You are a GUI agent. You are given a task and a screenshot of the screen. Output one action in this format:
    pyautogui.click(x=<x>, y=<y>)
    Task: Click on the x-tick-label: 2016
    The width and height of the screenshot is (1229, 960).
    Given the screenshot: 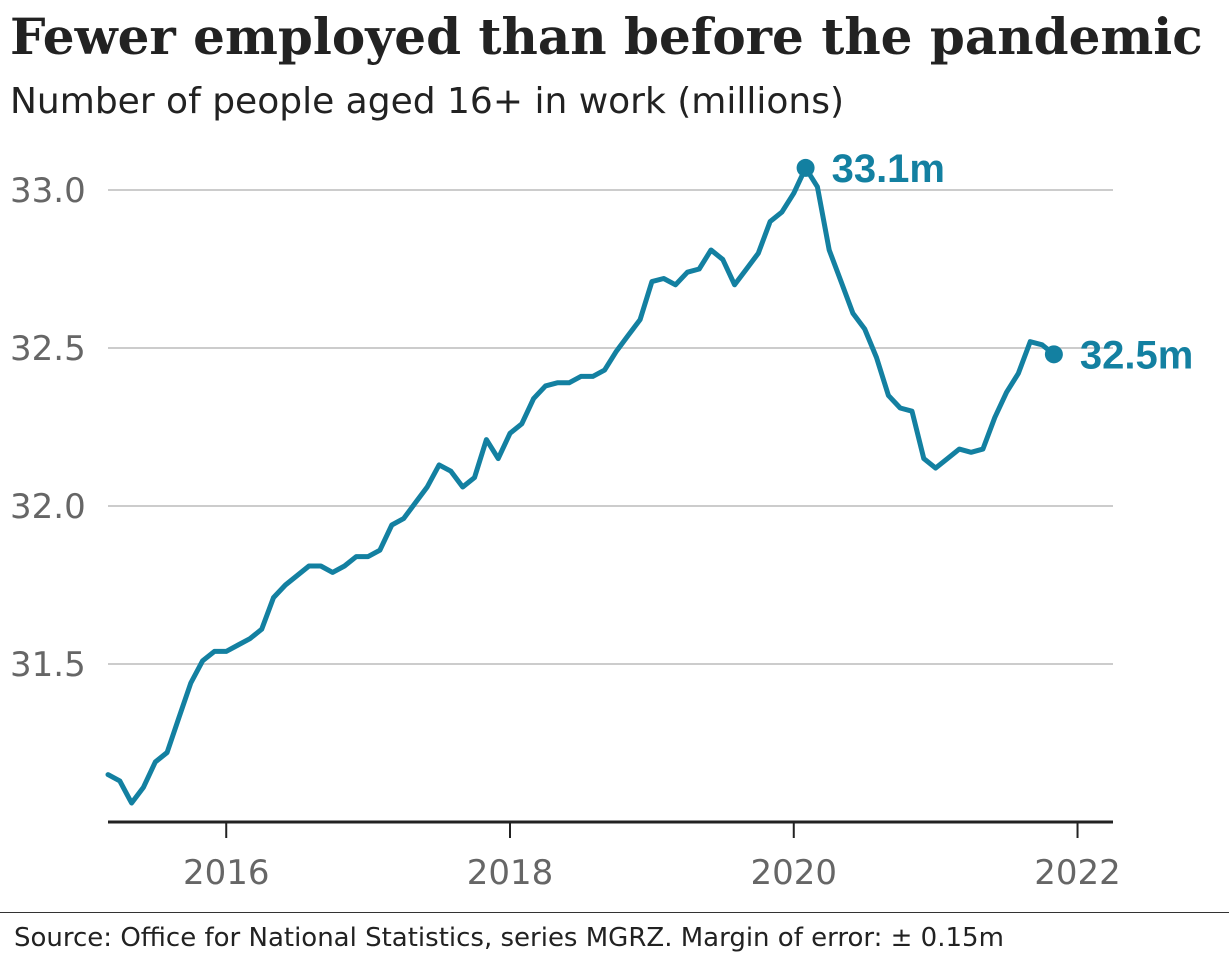 What is the action you would take?
    pyautogui.click(x=226, y=873)
    